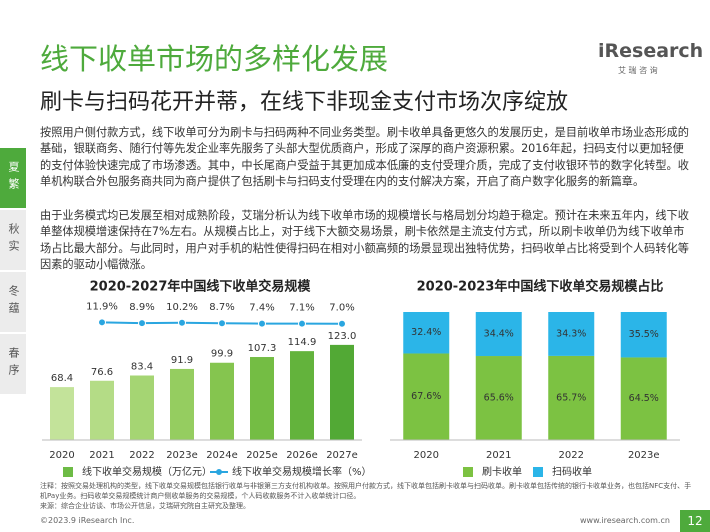 The height and width of the screenshot is (532, 710). I want to click on side-tab: 春序, so click(13, 364).